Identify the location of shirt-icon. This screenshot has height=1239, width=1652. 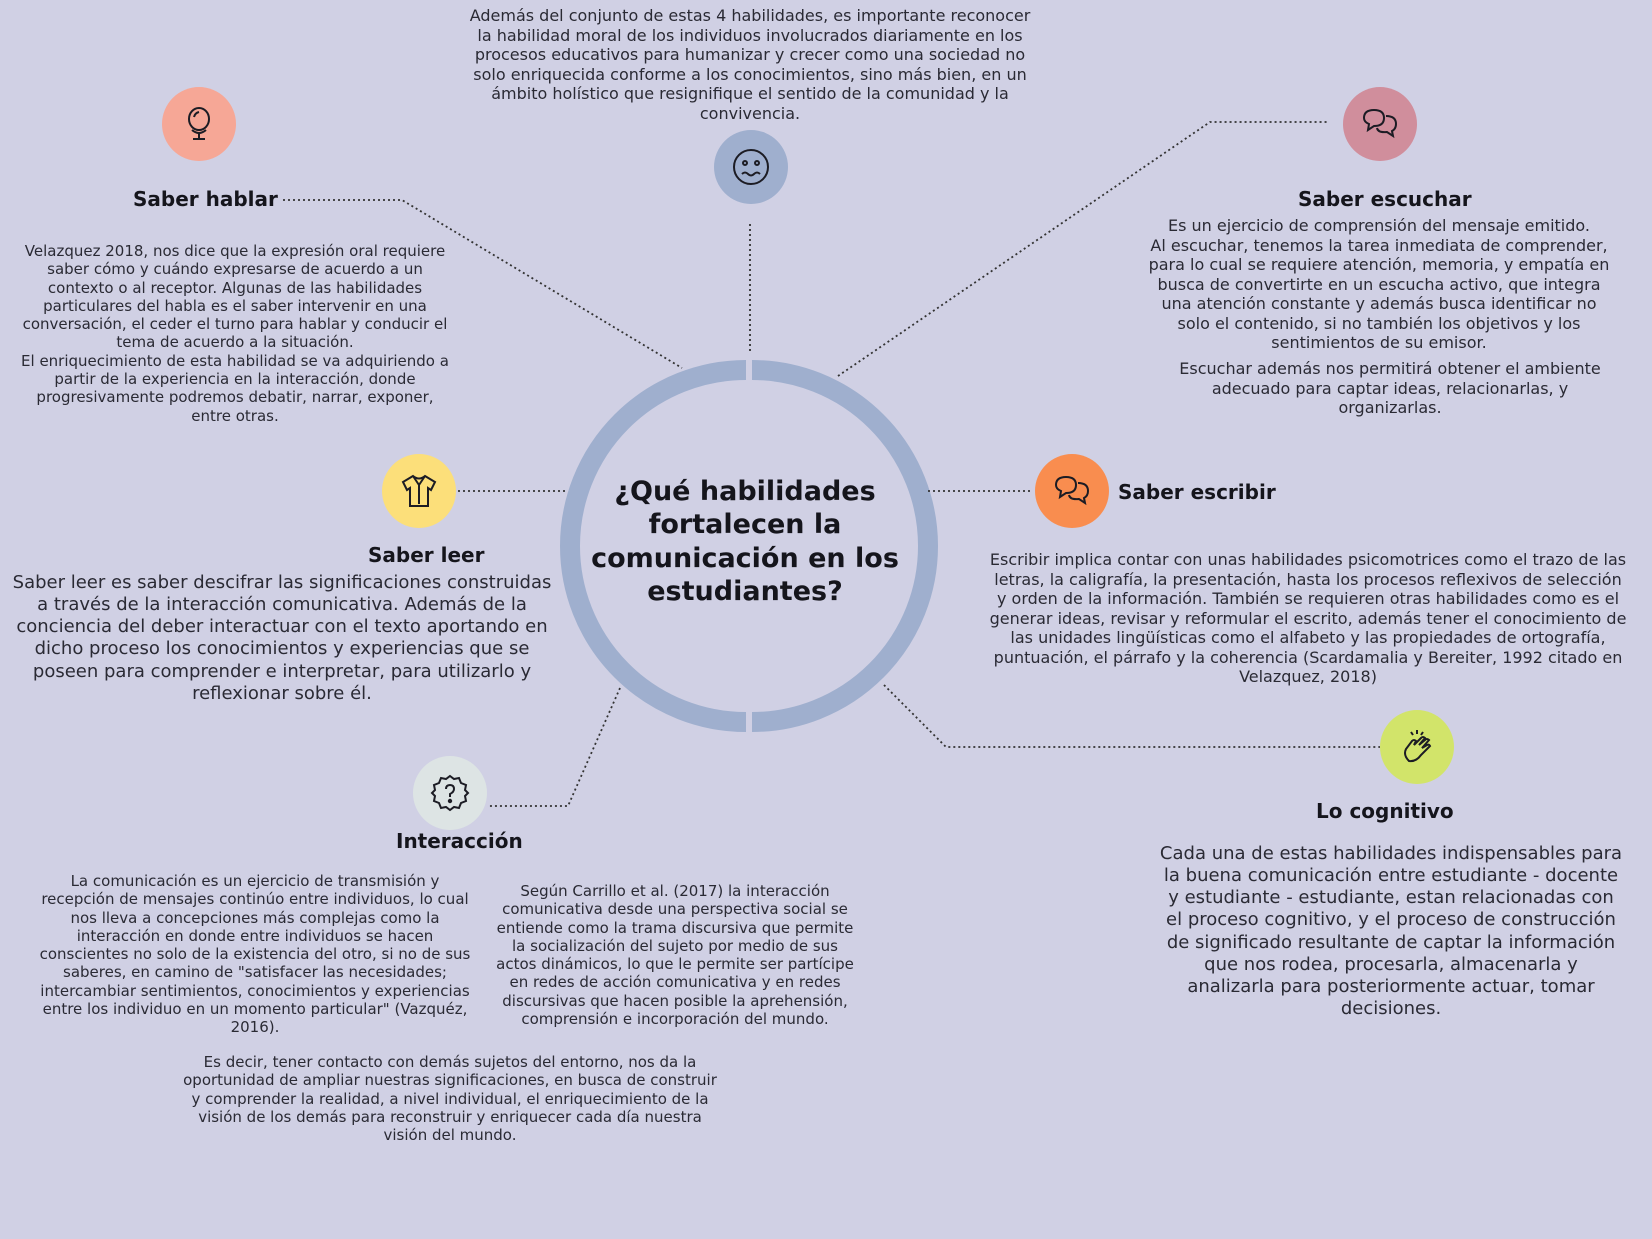
(419, 490).